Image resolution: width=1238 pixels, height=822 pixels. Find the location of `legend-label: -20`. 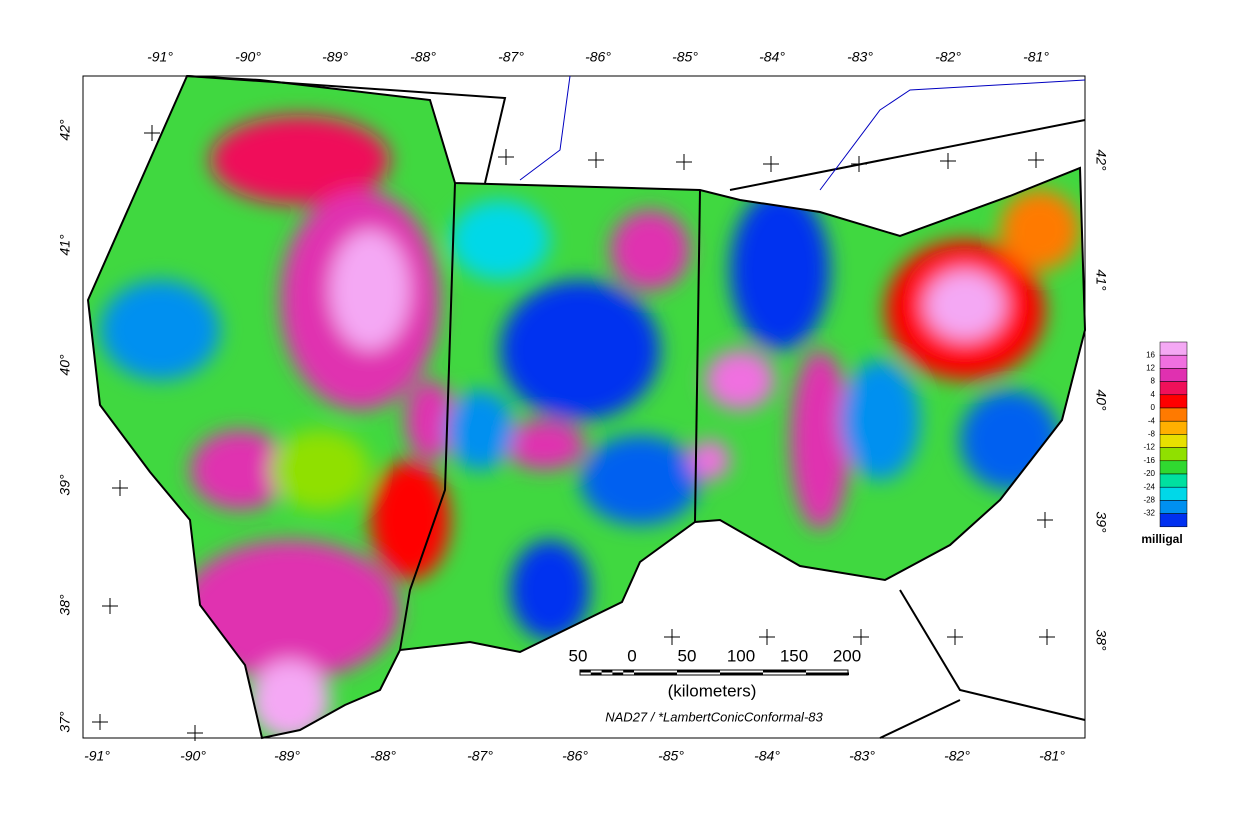

legend-label: -20 is located at coordinates (1149, 473).